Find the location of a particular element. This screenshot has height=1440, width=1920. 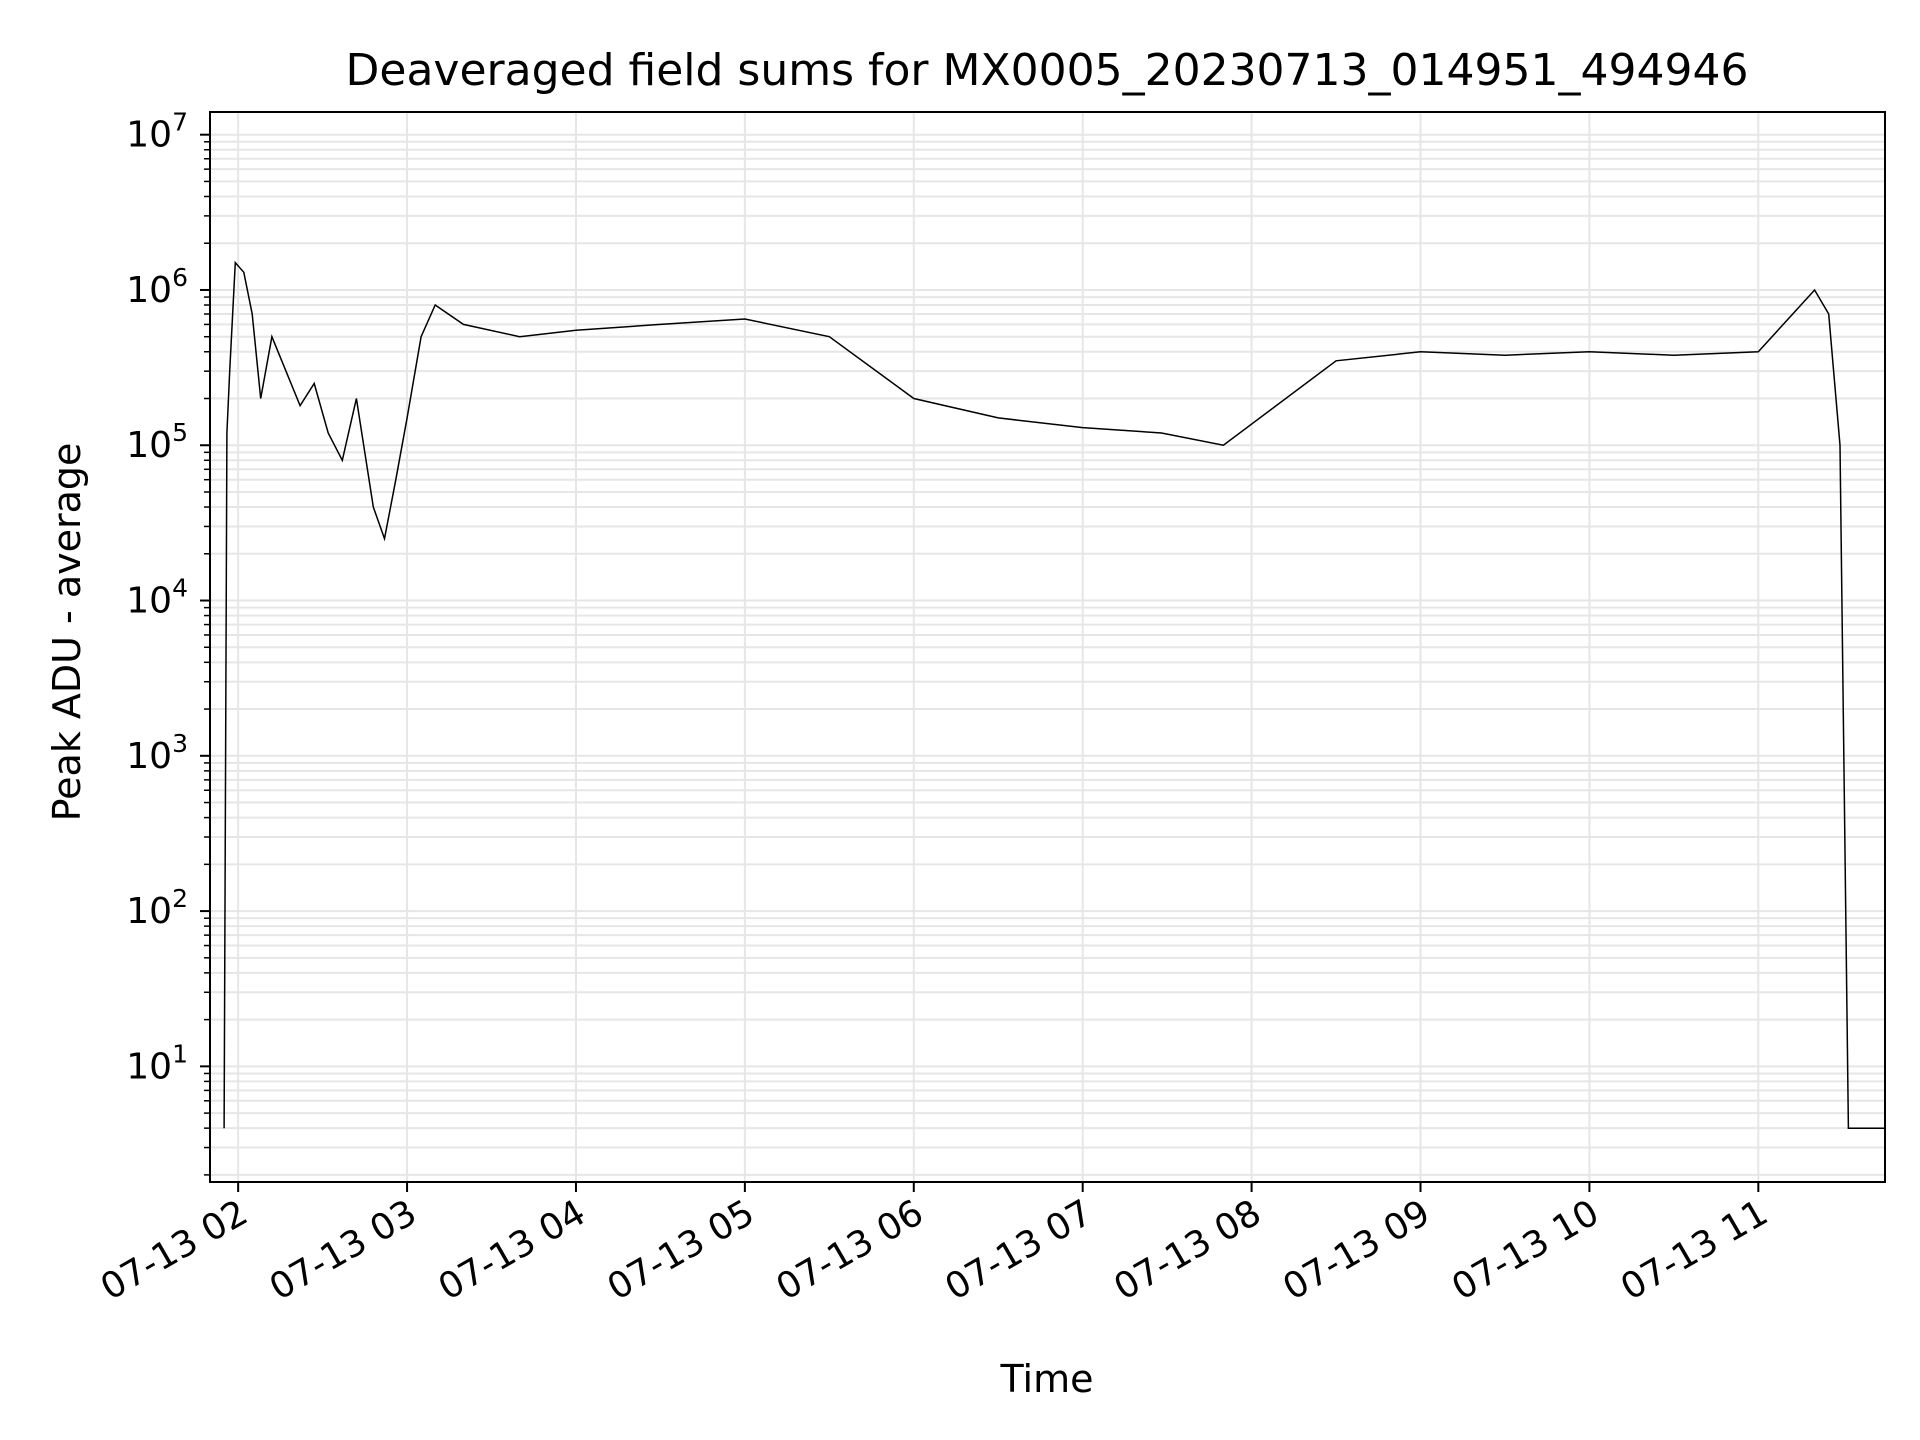

y-tick-label: 10⁶ is located at coordinates (157, 287).